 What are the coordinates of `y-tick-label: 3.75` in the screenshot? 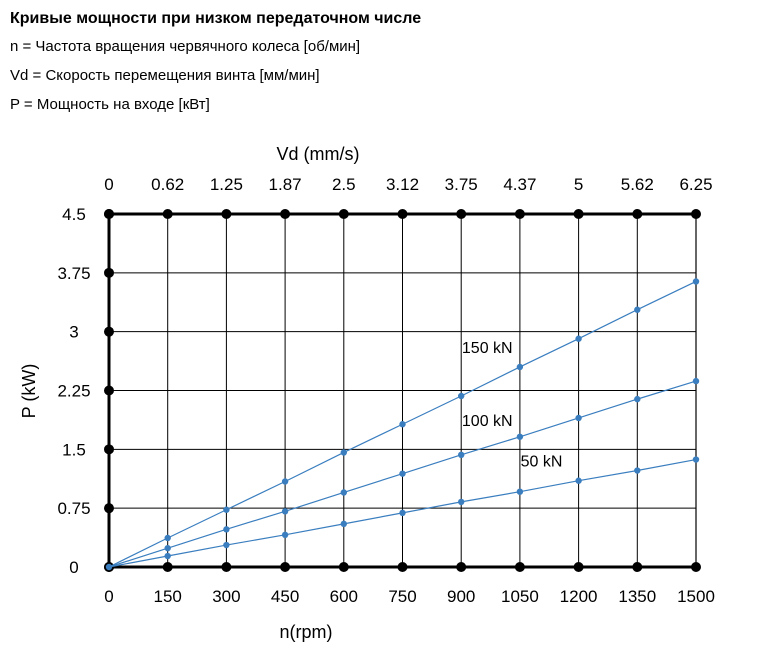 It's located at (73, 273).